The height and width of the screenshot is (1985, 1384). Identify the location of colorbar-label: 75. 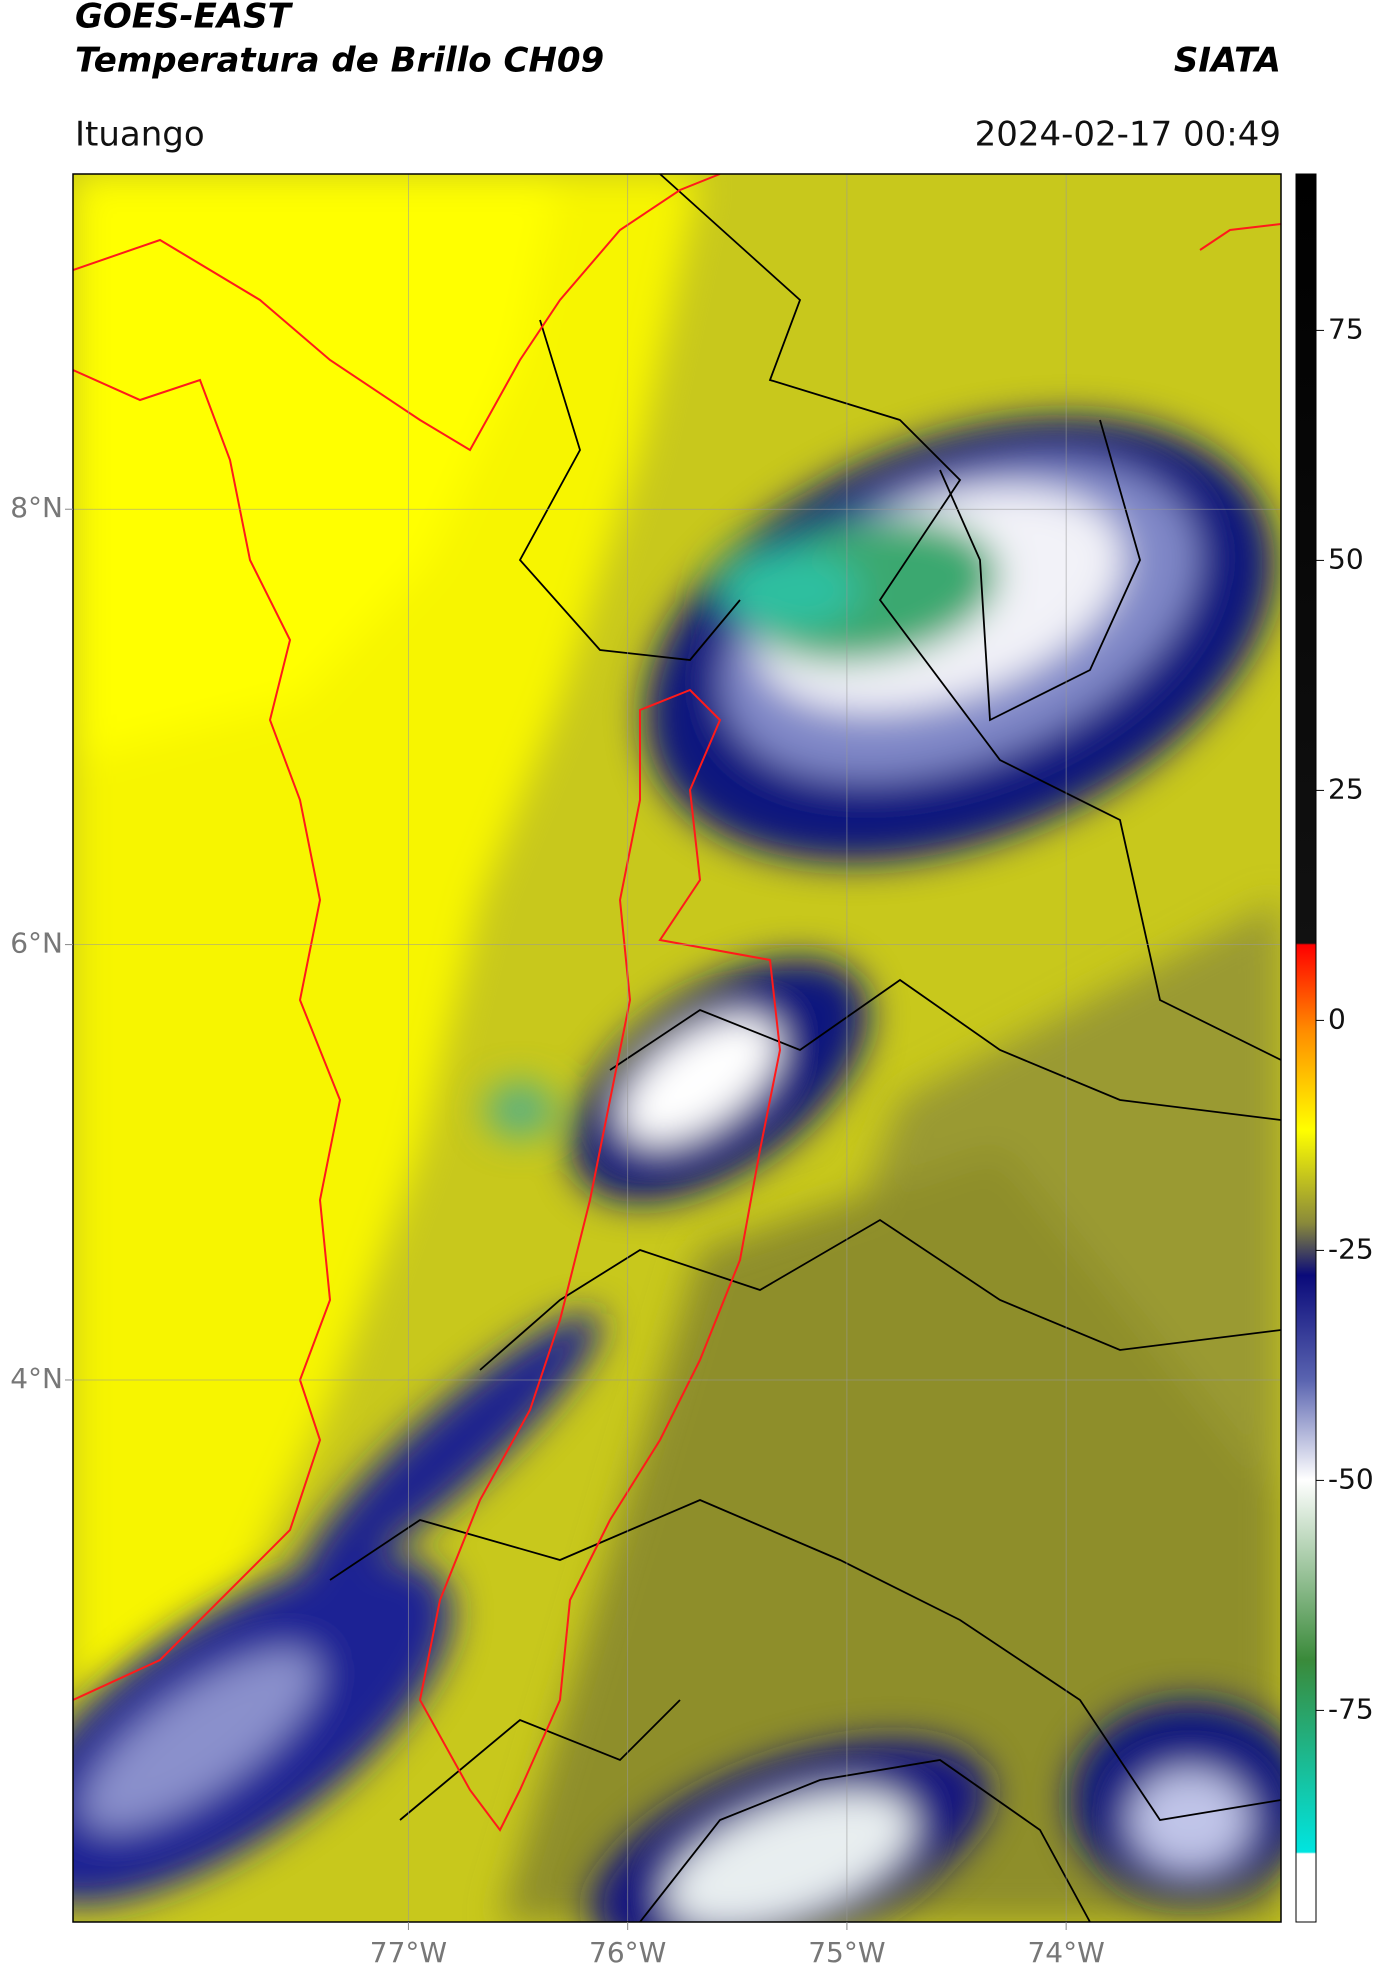
(1346, 328).